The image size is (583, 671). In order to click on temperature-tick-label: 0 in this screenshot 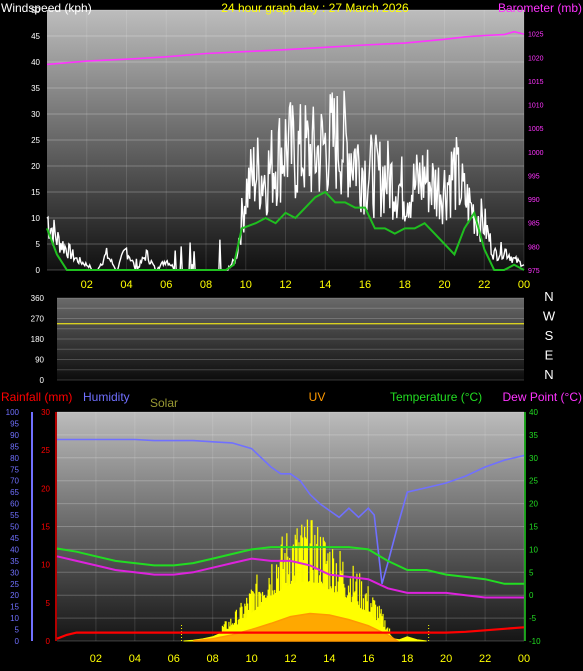, I will do `click(531, 595)`.